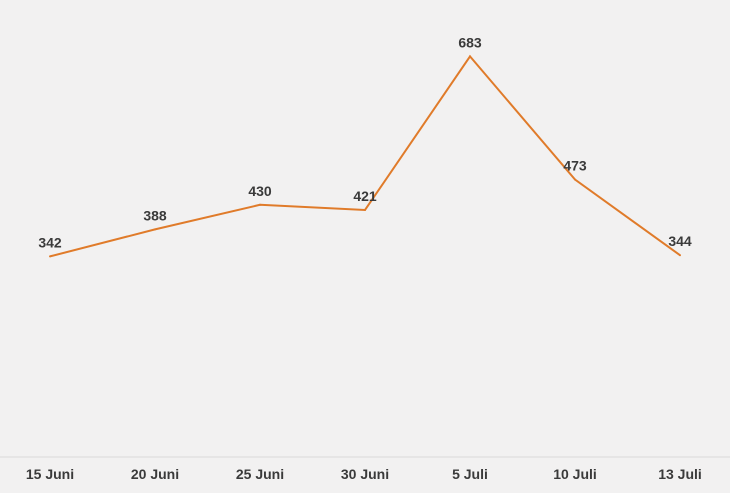 This screenshot has width=730, height=493. What do you see at coordinates (155, 215) in the screenshot?
I see `data-label: 388` at bounding box center [155, 215].